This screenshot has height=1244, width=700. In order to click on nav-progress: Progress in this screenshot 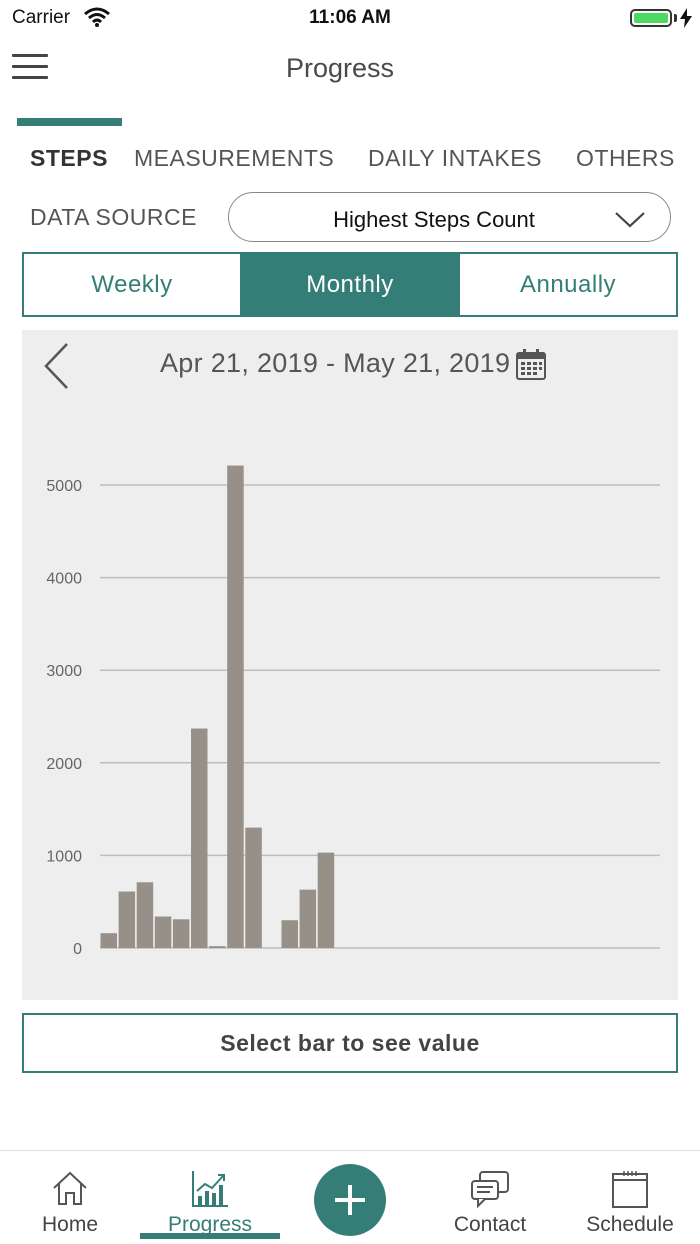, I will do `click(210, 1203)`.